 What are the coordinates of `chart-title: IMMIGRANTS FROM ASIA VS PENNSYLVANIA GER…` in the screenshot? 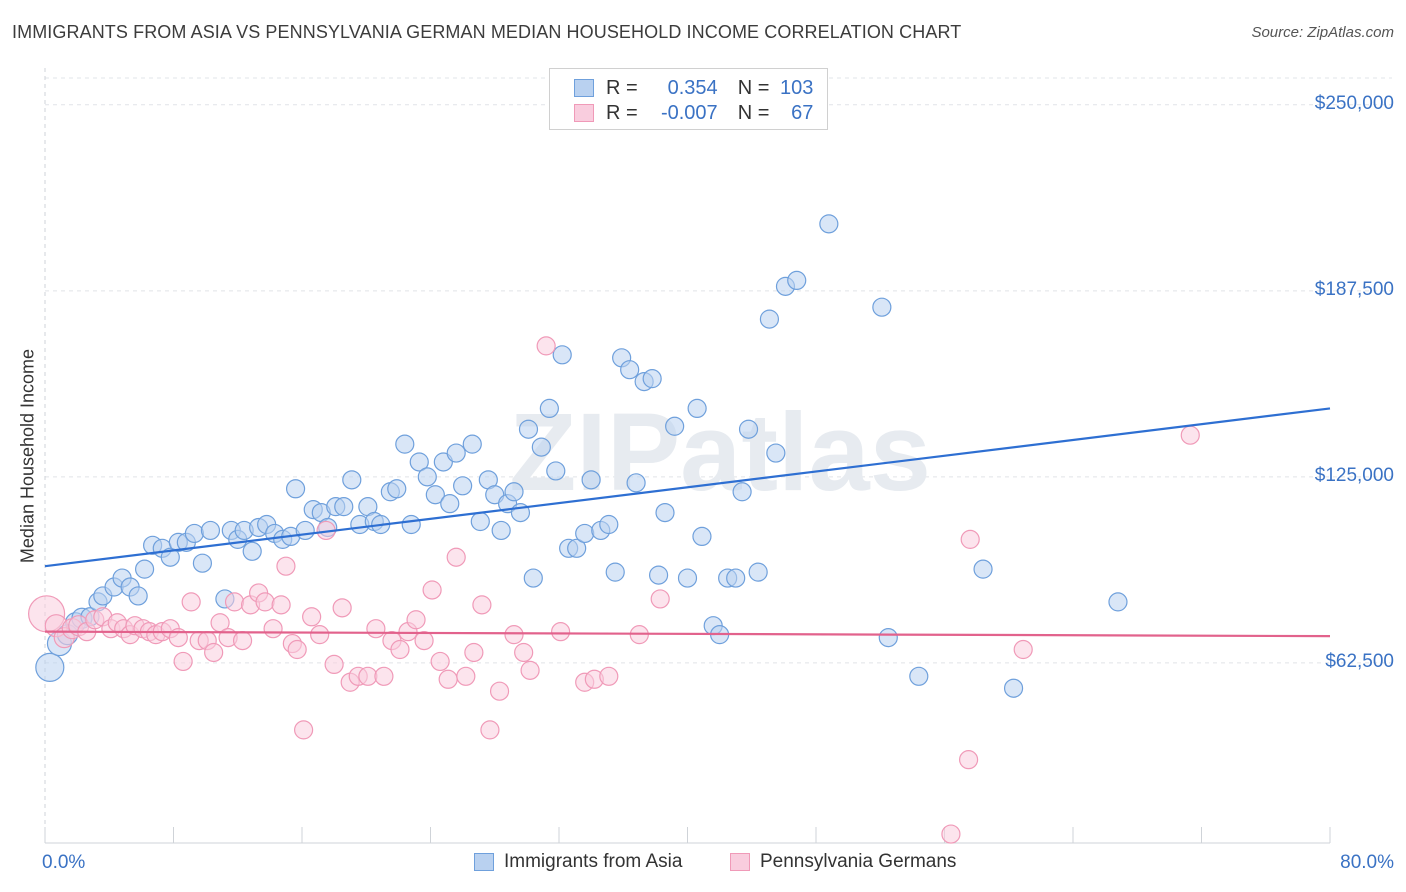 It's located at (487, 32).